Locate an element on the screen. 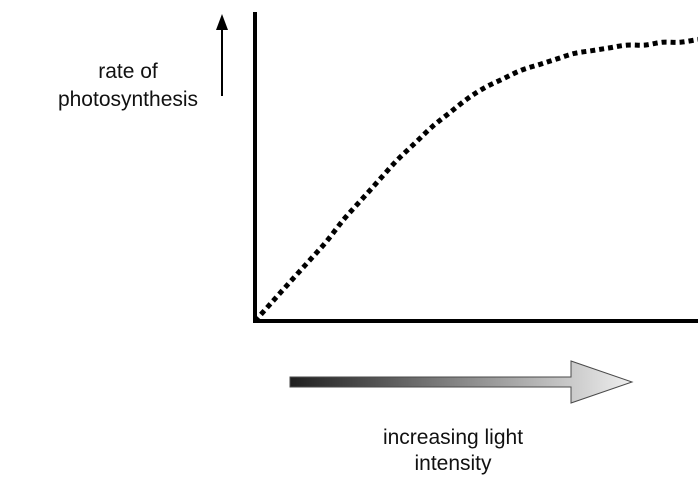 Image resolution: width=698 pixels, height=480 pixels. x-axis-label-line-2: intensity is located at coordinates (453, 463).